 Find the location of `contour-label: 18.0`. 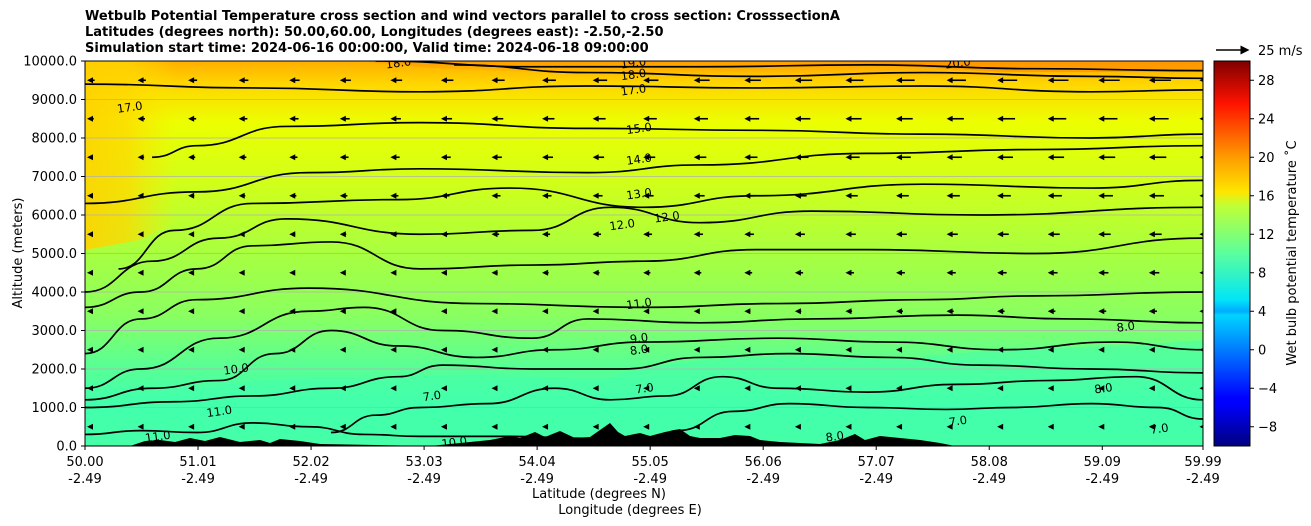

contour-label: 18.0 is located at coordinates (633, 74).